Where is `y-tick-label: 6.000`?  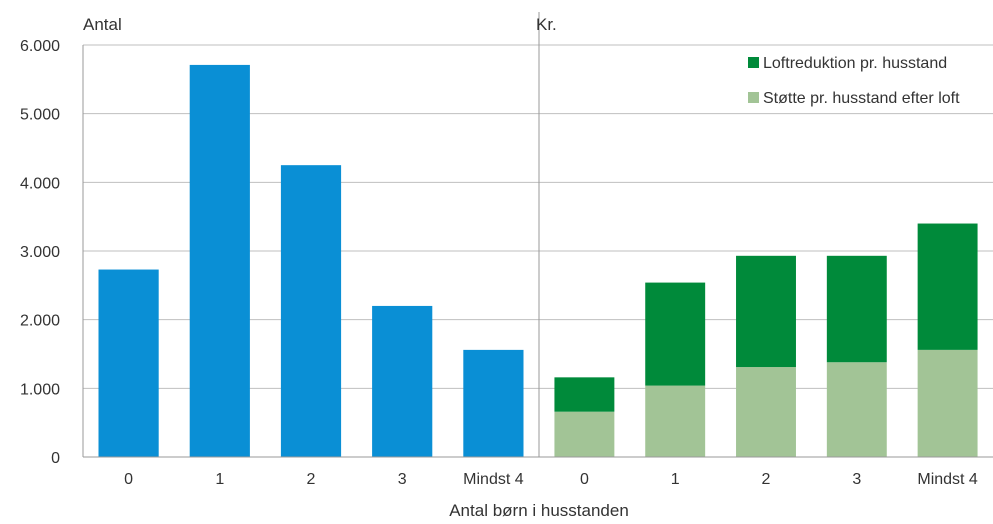 y-tick-label: 6.000 is located at coordinates (40, 46).